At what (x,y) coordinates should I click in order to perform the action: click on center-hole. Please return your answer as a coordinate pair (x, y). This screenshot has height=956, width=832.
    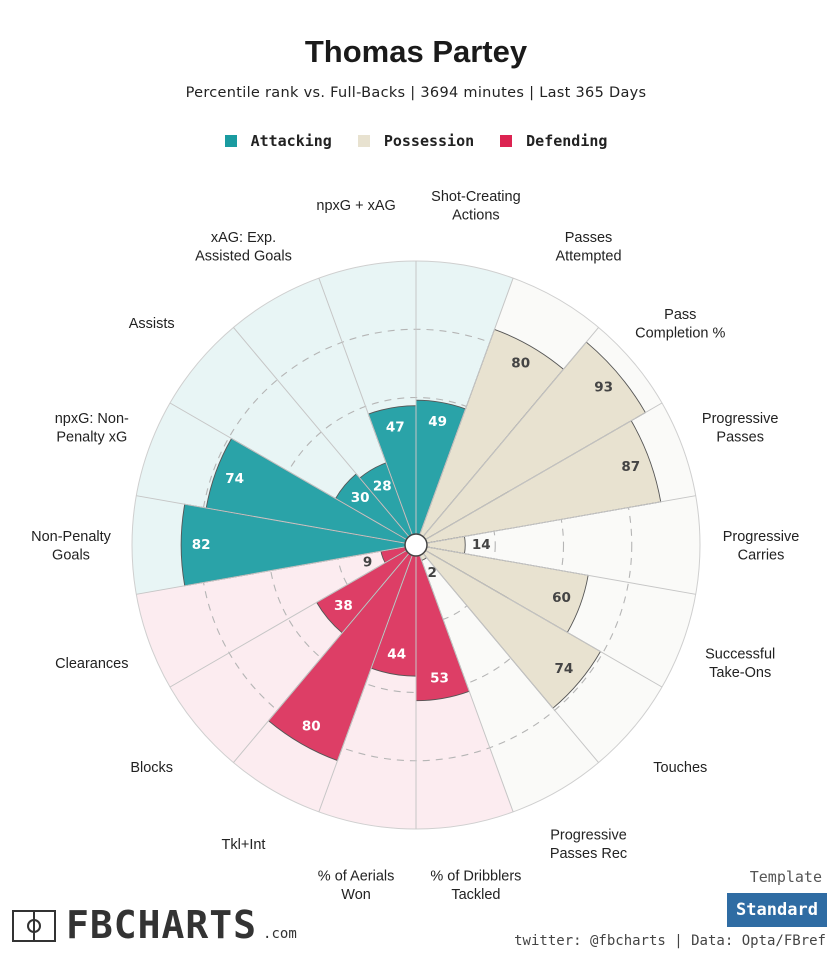
    Looking at the image, I should click on (416, 545).